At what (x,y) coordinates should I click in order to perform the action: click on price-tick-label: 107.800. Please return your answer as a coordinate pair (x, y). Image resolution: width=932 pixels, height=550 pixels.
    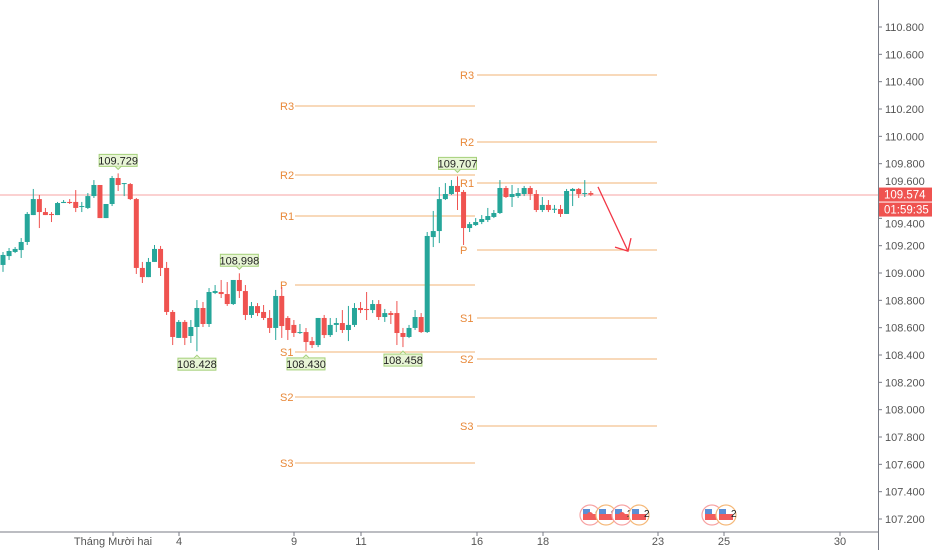
    Looking at the image, I should click on (905, 438).